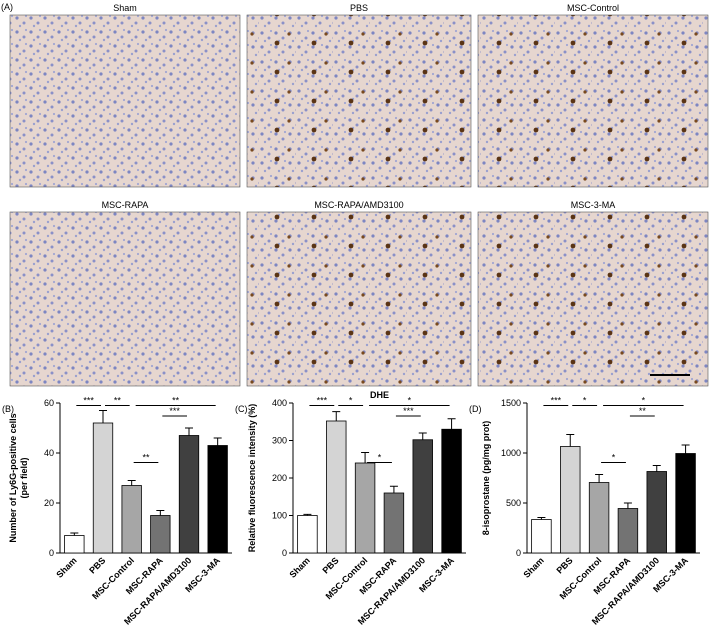 Image resolution: width=709 pixels, height=636 pixels. Describe the element at coordinates (486, 478) in the screenshot. I see `y-axis-label: 8-isoprostane (pg/mg prot)` at that location.